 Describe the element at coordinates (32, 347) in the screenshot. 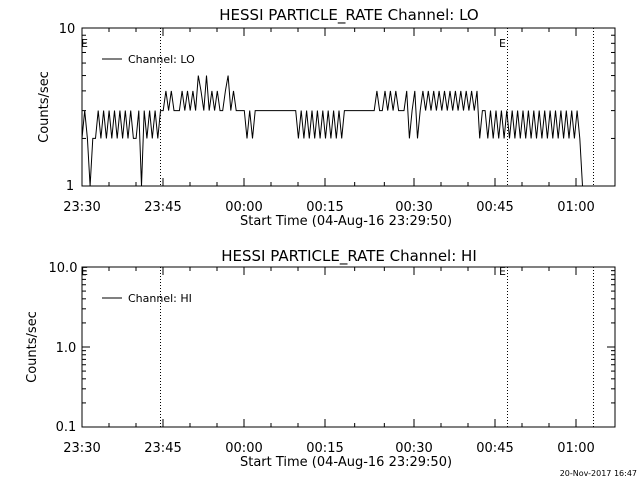

I see `panel-hi-ylabel: Counts/sec` at that location.